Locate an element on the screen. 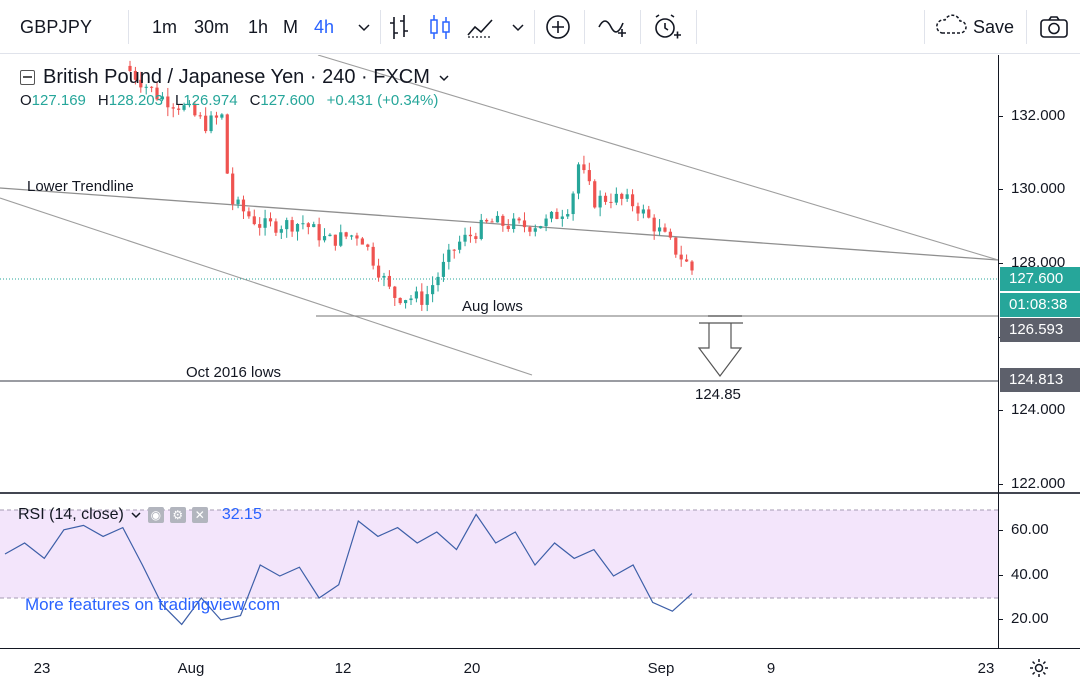  pane-separator is located at coordinates (540, 493).